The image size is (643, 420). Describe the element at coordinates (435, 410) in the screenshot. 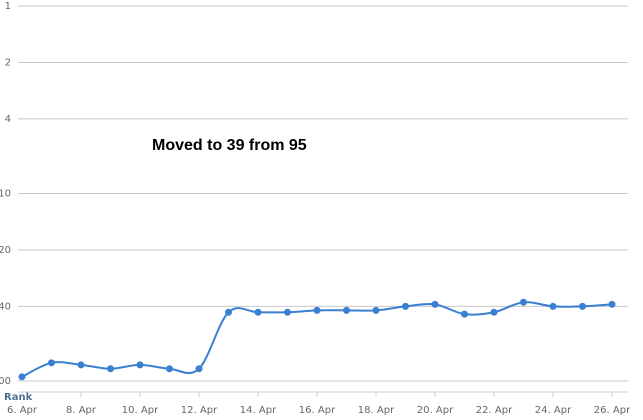

I see `x-tick-label: 20. Apr` at that location.